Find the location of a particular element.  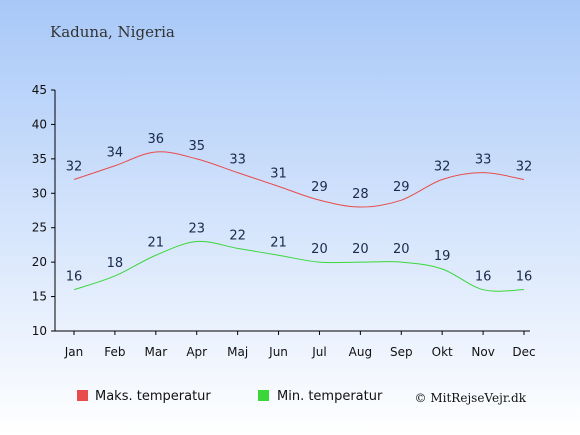

x-tick-label: Jun is located at coordinates (278, 352).